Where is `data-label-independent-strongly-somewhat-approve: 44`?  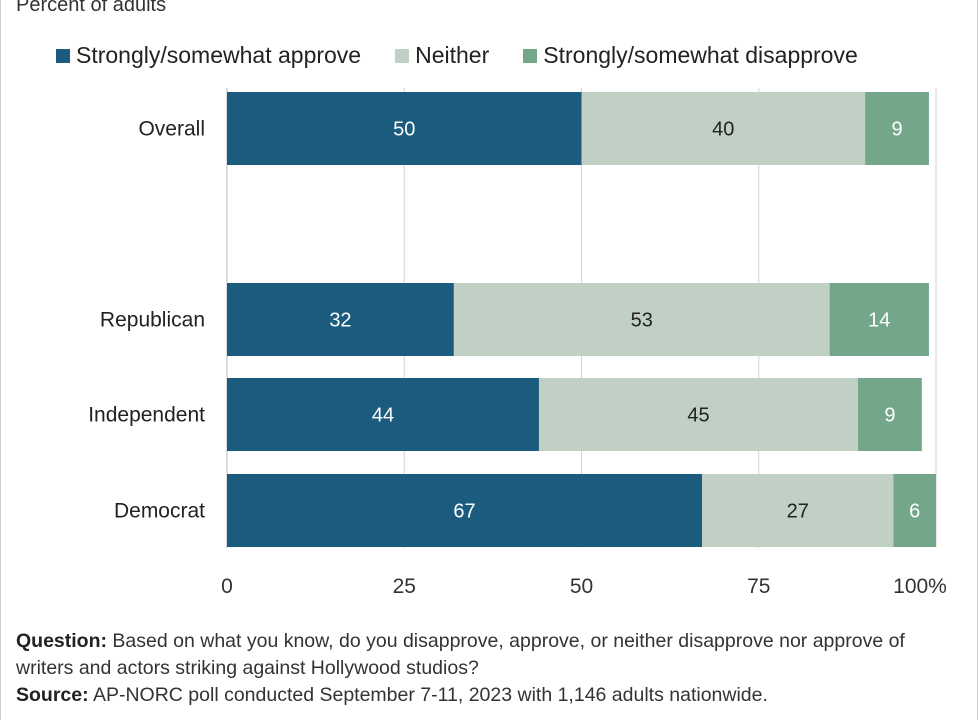
data-label-independent-strongly-somewhat-approve: 44 is located at coordinates (383, 416).